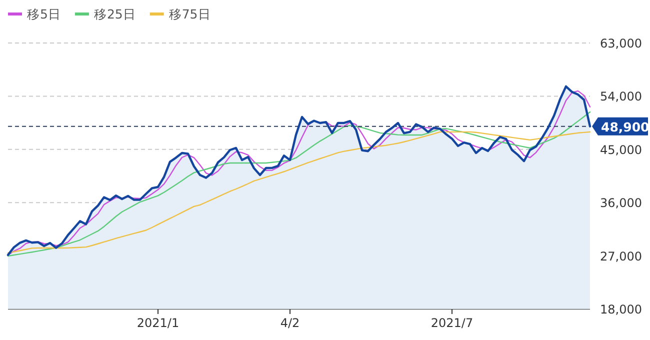 The image size is (650, 340). I want to click on y-tick-label: 63,000, so click(621, 43).